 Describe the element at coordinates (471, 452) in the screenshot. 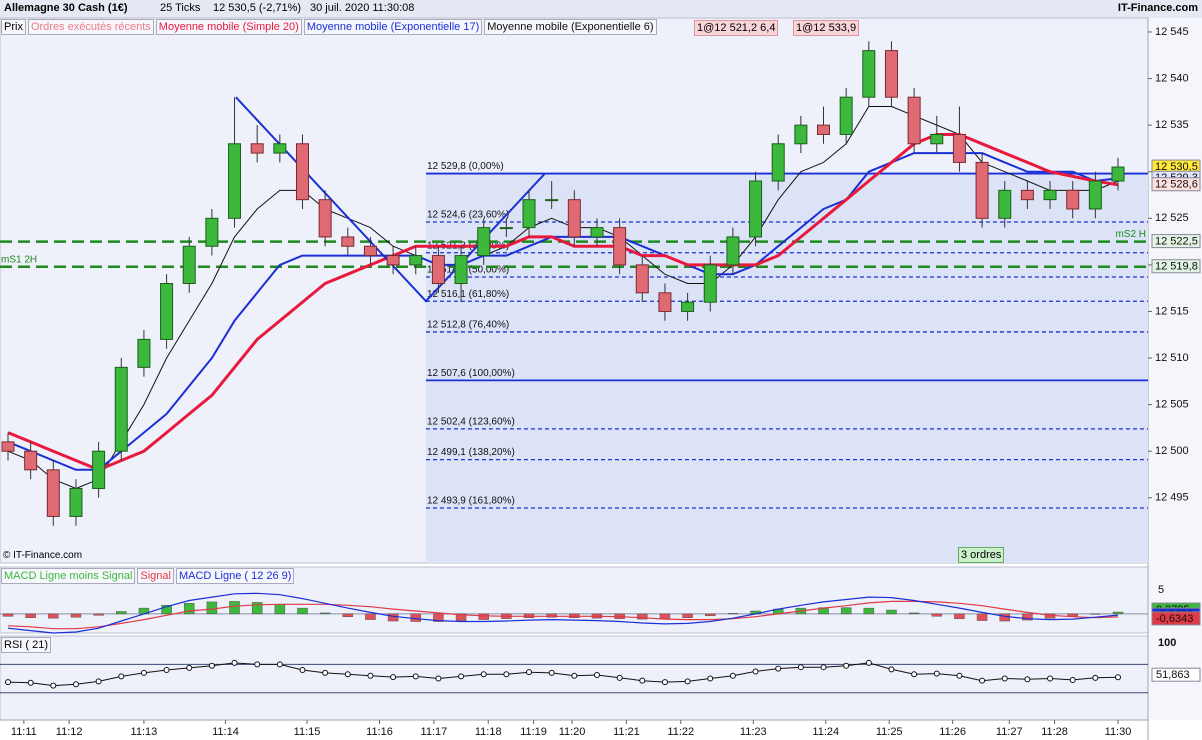

I see `fib-label: 12 499,1 (138,20%)` at that location.